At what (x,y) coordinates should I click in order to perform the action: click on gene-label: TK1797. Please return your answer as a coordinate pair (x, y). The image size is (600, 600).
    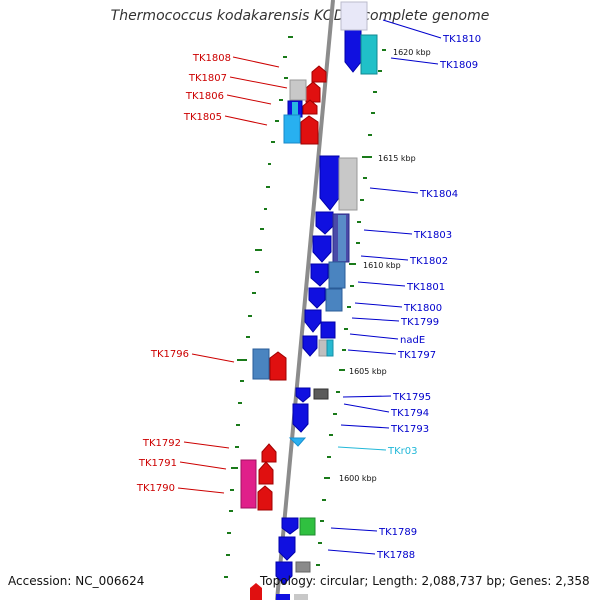
    Looking at the image, I should click on (416, 355).